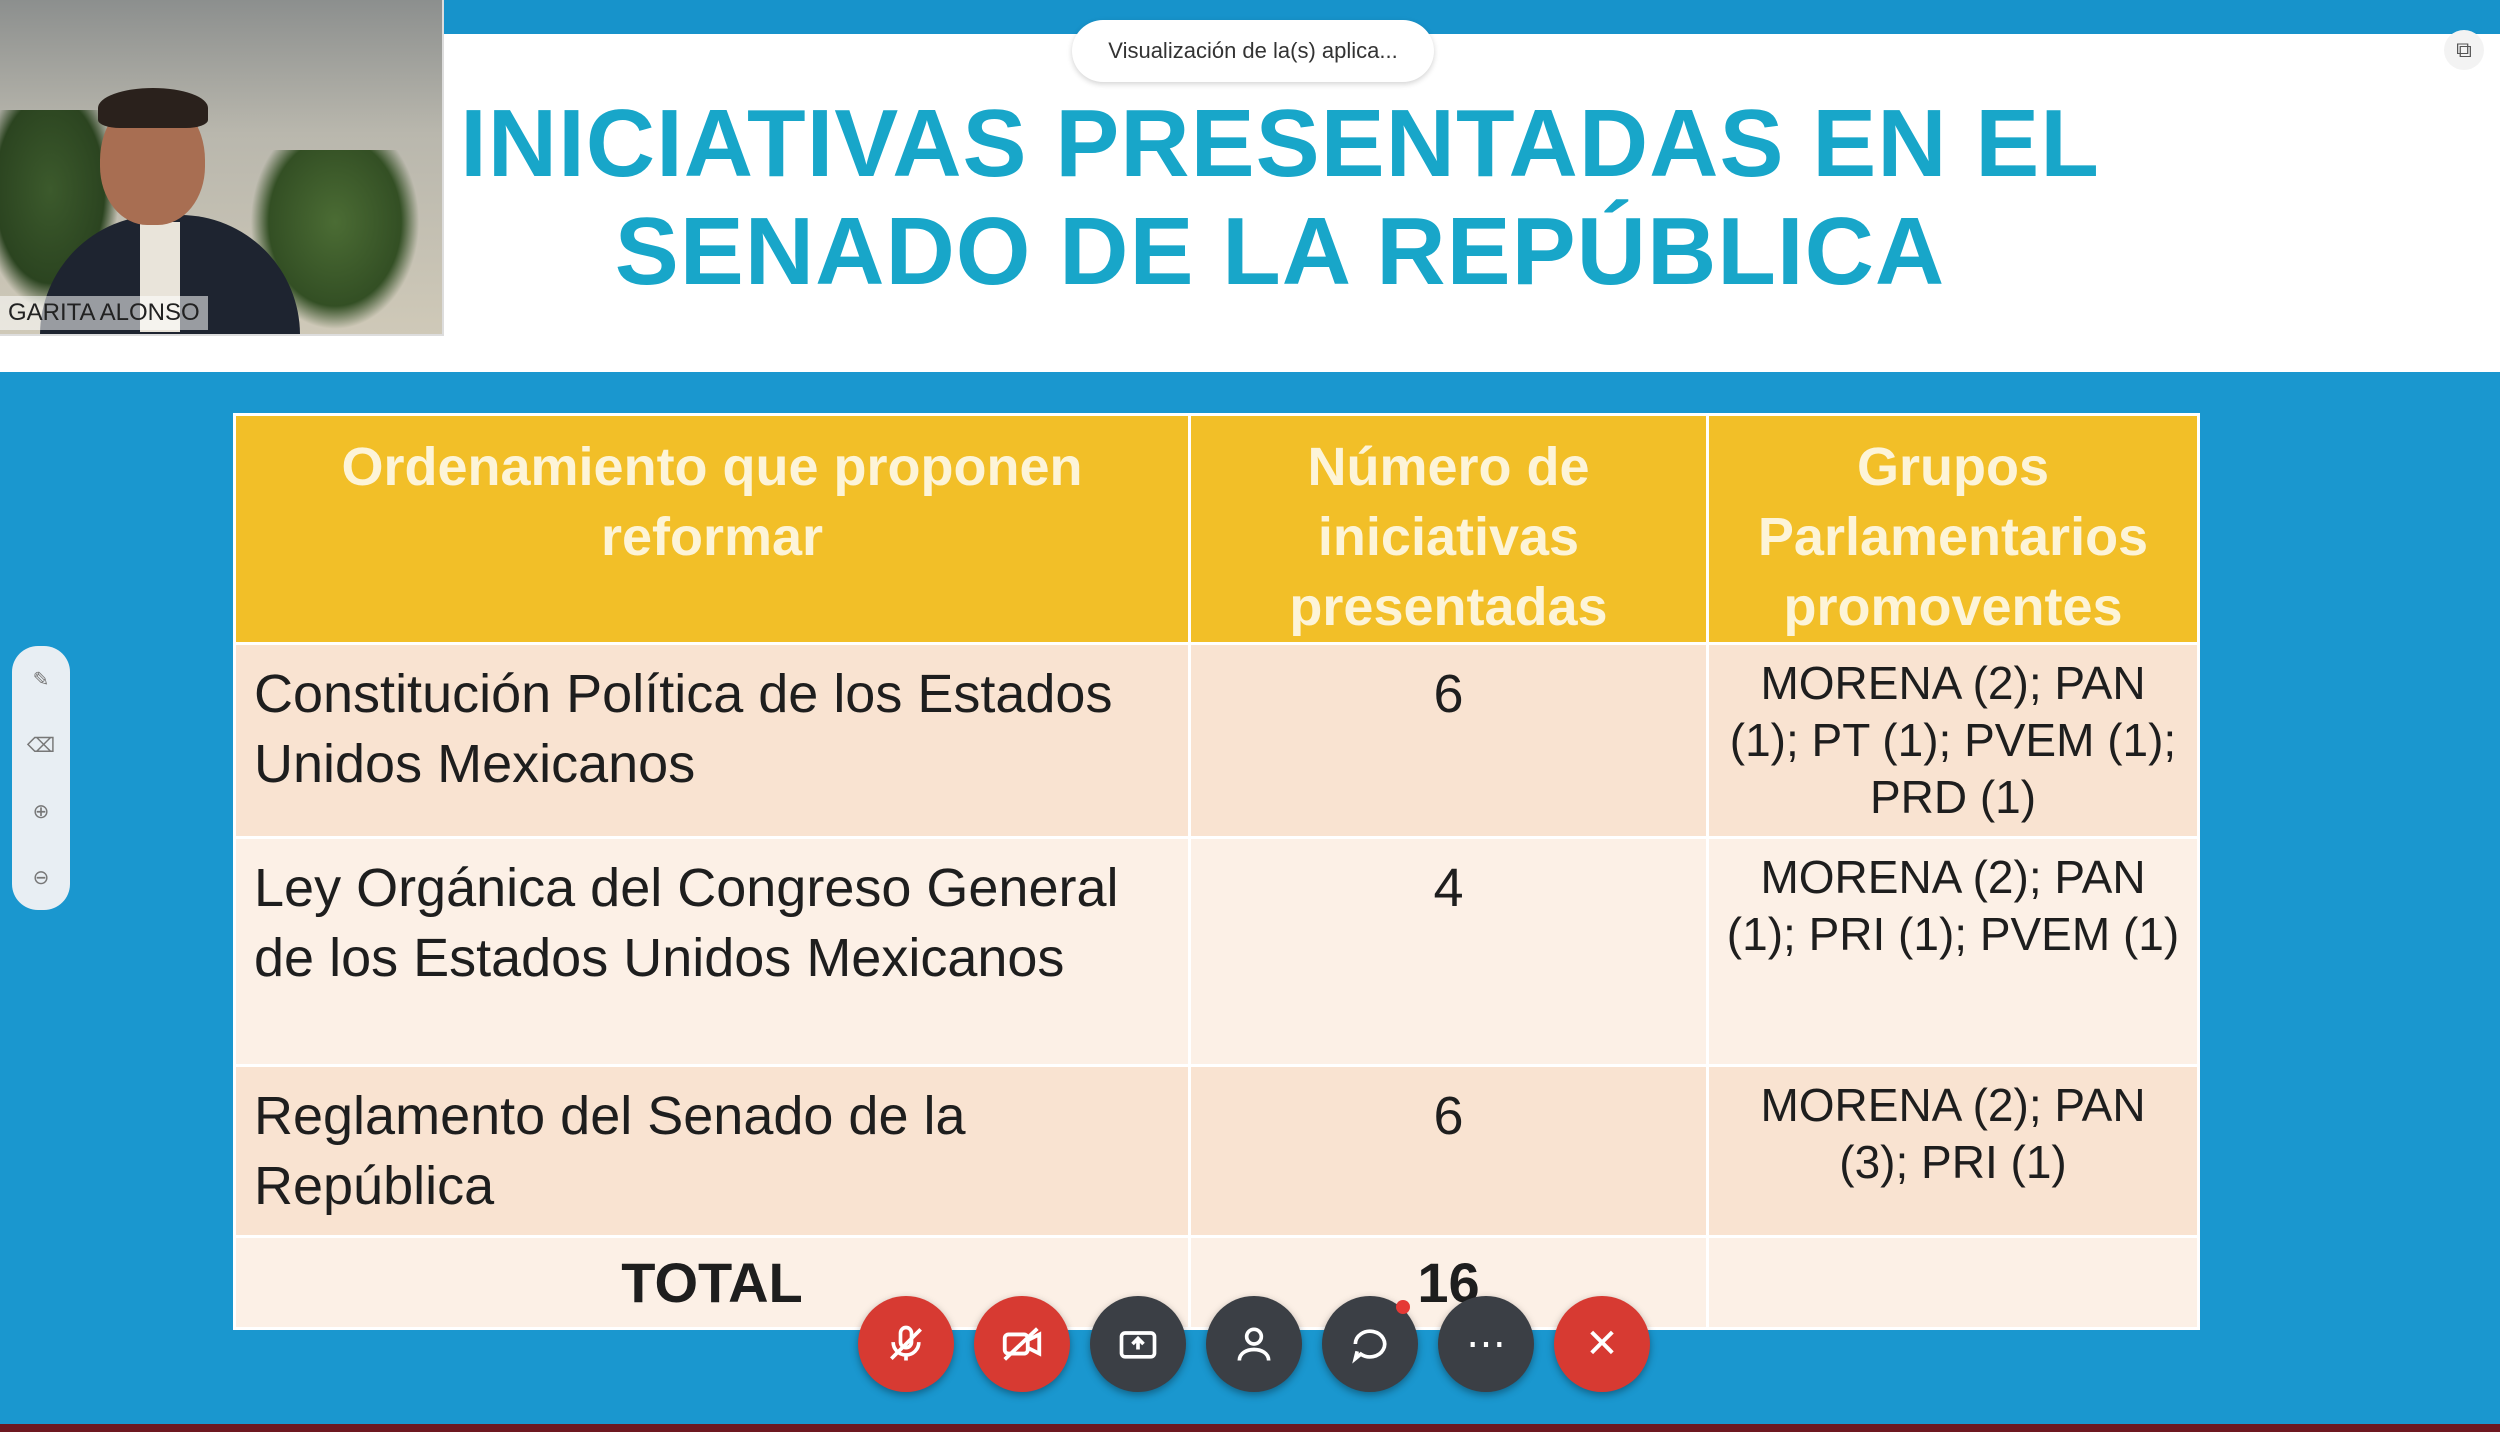 The height and width of the screenshot is (1432, 2500). Describe the element at coordinates (1953, 529) in the screenshot. I see `header-grupos: Grupos Parlamentarios promoventes` at that location.